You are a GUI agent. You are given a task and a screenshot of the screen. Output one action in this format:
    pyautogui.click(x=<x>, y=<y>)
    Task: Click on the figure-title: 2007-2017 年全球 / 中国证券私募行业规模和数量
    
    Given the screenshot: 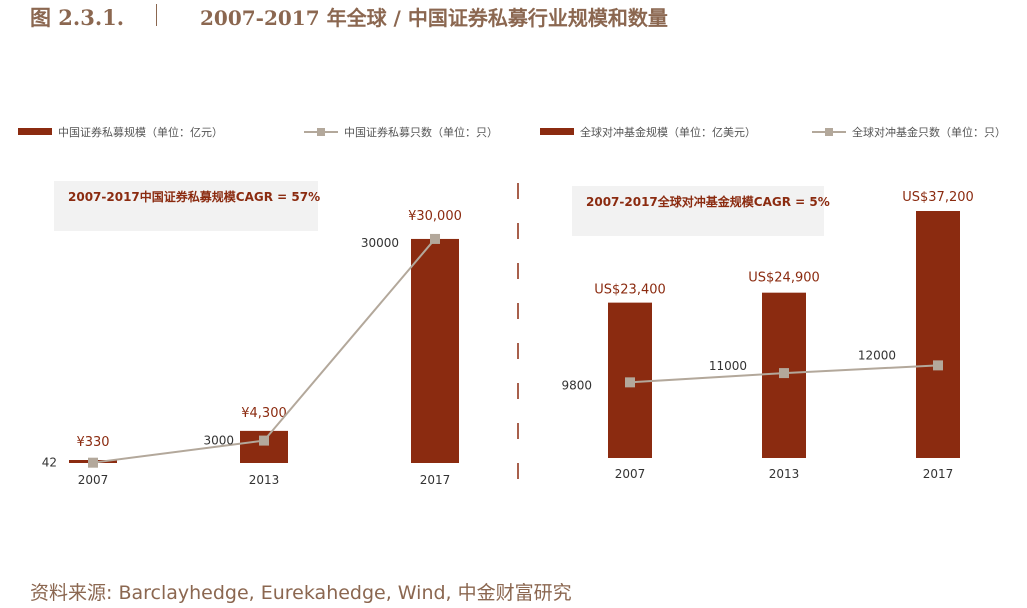 What is the action you would take?
    pyautogui.click(x=434, y=18)
    